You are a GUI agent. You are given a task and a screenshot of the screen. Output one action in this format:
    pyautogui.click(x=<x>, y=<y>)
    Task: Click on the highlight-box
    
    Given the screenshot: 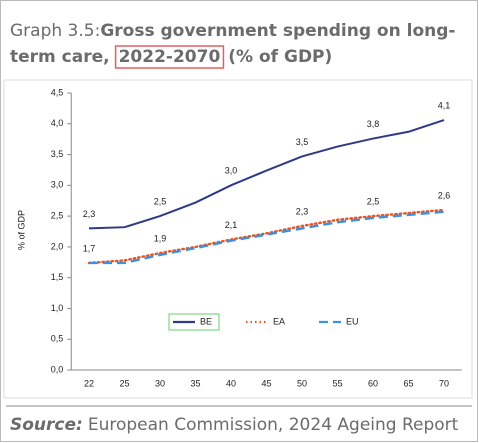 What is the action you would take?
    pyautogui.click(x=169, y=57)
    